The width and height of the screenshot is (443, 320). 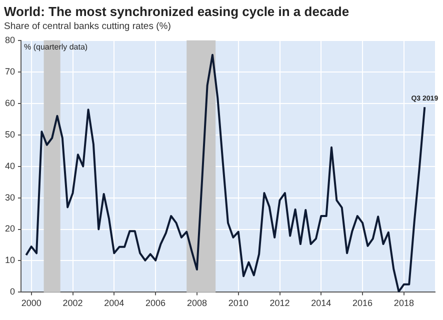 I want to click on y-tick-label: 70, so click(x=10, y=71).